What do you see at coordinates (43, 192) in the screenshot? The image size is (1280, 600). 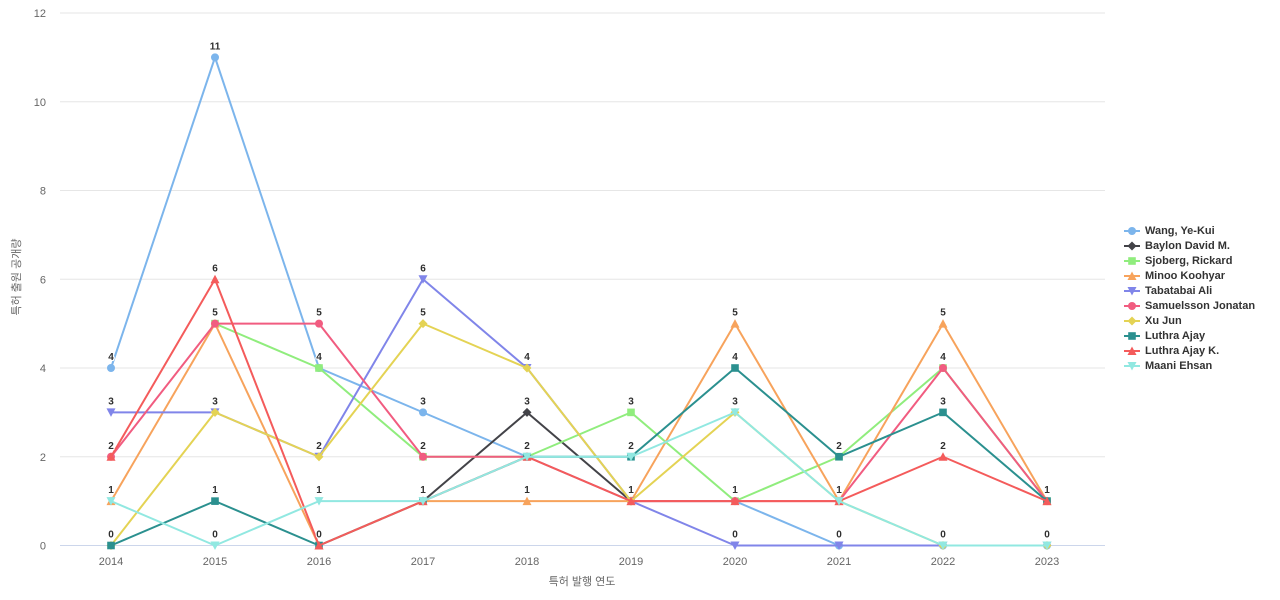 I see `y-tick-label: 8` at bounding box center [43, 192].